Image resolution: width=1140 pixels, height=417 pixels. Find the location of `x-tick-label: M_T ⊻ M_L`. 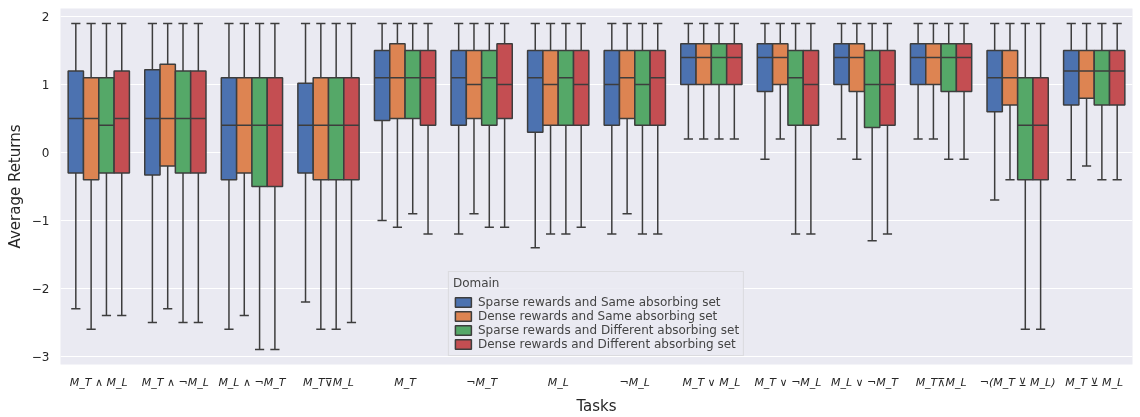

x-tick-label: M_T ⊻ M_L is located at coordinates (1094, 382).